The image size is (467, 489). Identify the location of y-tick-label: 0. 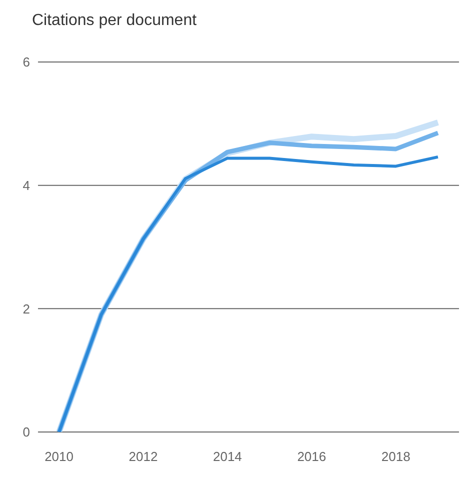
(26, 432).